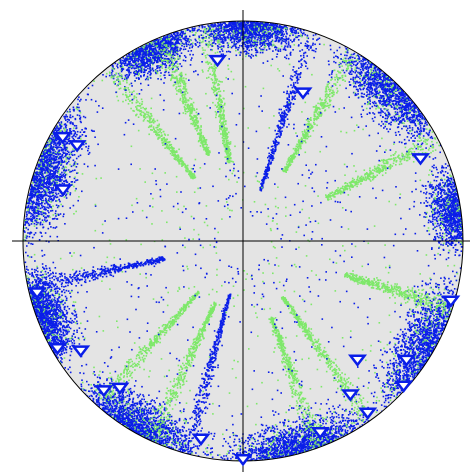 This screenshot has height=475, width=471. Describe the element at coordinates (365, 75) in the screenshot. I see `density-point-2050` at that location.